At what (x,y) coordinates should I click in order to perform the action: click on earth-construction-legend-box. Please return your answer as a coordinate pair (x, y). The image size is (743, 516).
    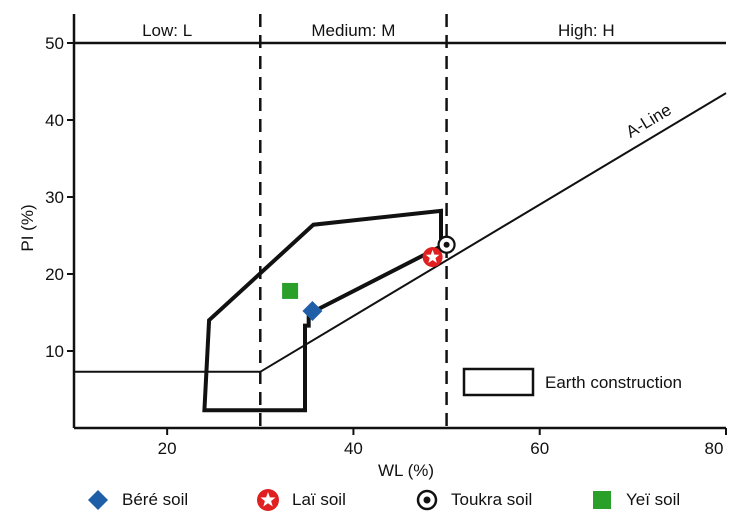
    Looking at the image, I should click on (498, 382).